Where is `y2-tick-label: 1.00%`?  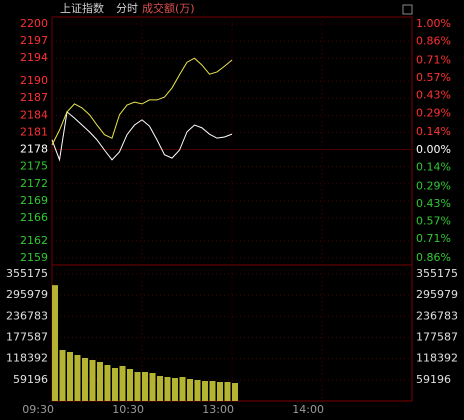
y2-tick-label: 1.00% is located at coordinates (433, 23).